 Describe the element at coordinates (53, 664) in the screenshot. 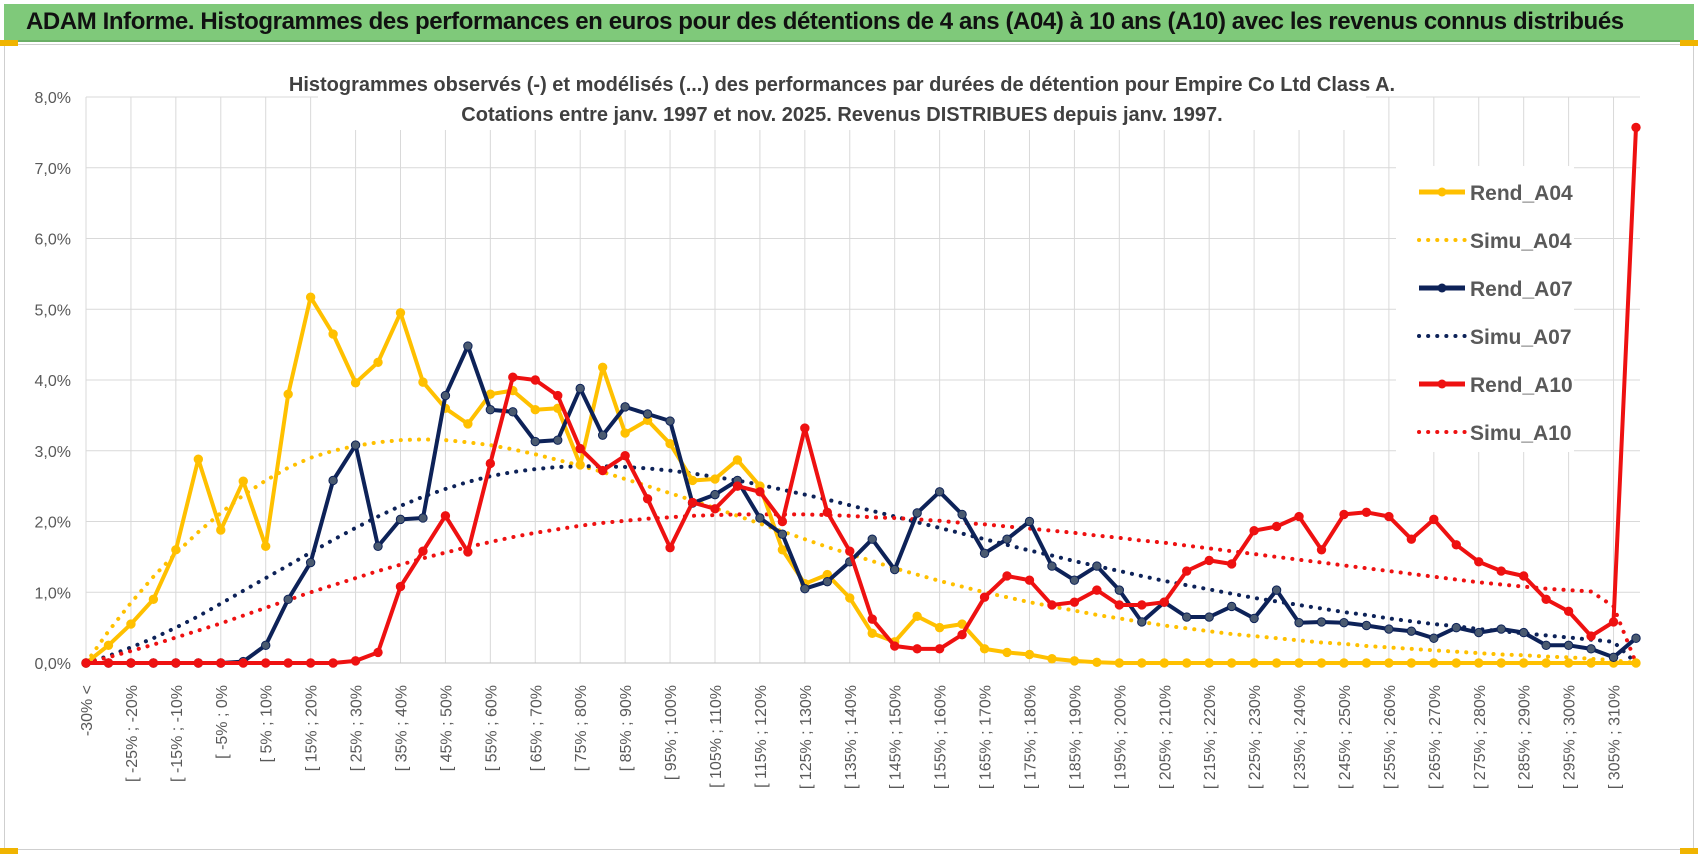

I see `y-tick-label: 0,0%` at that location.